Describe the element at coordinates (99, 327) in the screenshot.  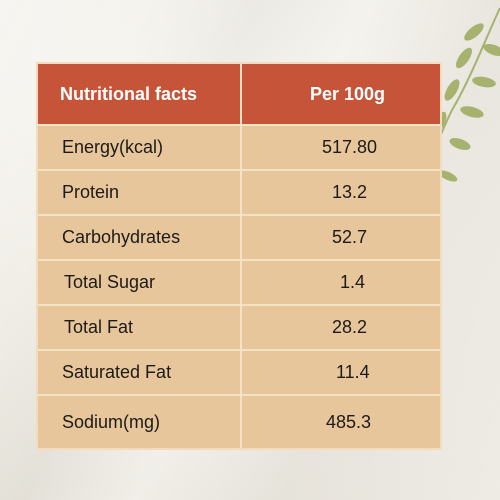
I see `nutrient-name: Total Fat` at that location.